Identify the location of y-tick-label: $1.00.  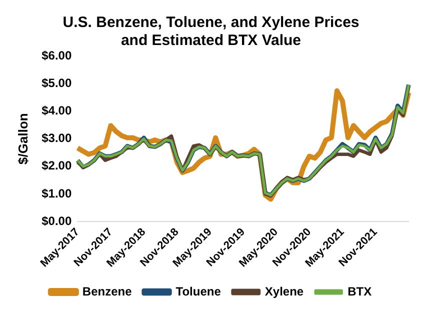
(57, 193).